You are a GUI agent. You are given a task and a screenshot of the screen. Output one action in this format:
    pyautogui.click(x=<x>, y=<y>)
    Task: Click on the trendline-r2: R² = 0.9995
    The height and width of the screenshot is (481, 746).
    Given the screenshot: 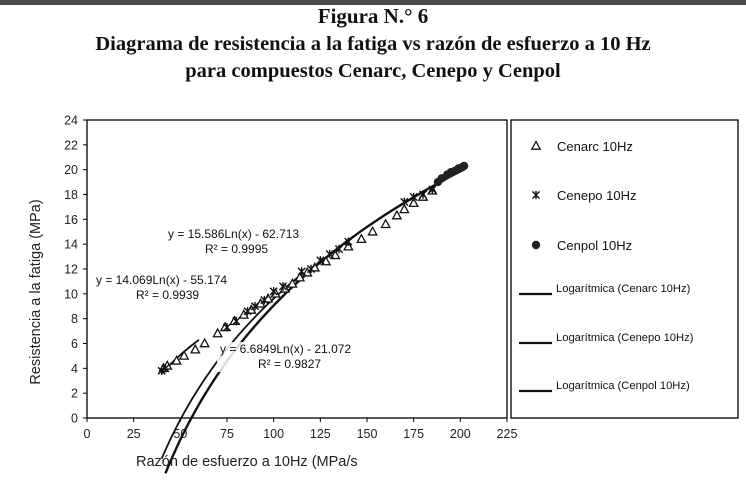 What is the action you would take?
    pyautogui.click(x=236, y=249)
    